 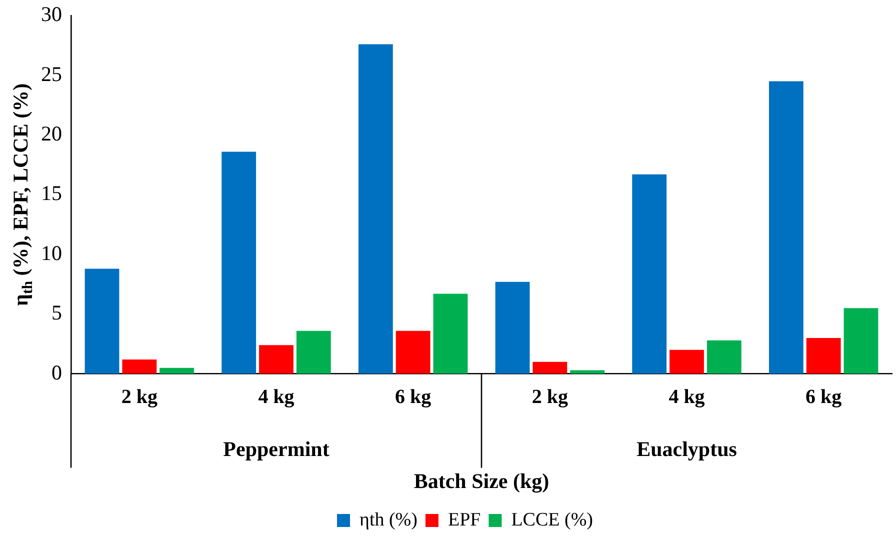 I want to click on y-tick-label: 5, so click(x=57, y=312).